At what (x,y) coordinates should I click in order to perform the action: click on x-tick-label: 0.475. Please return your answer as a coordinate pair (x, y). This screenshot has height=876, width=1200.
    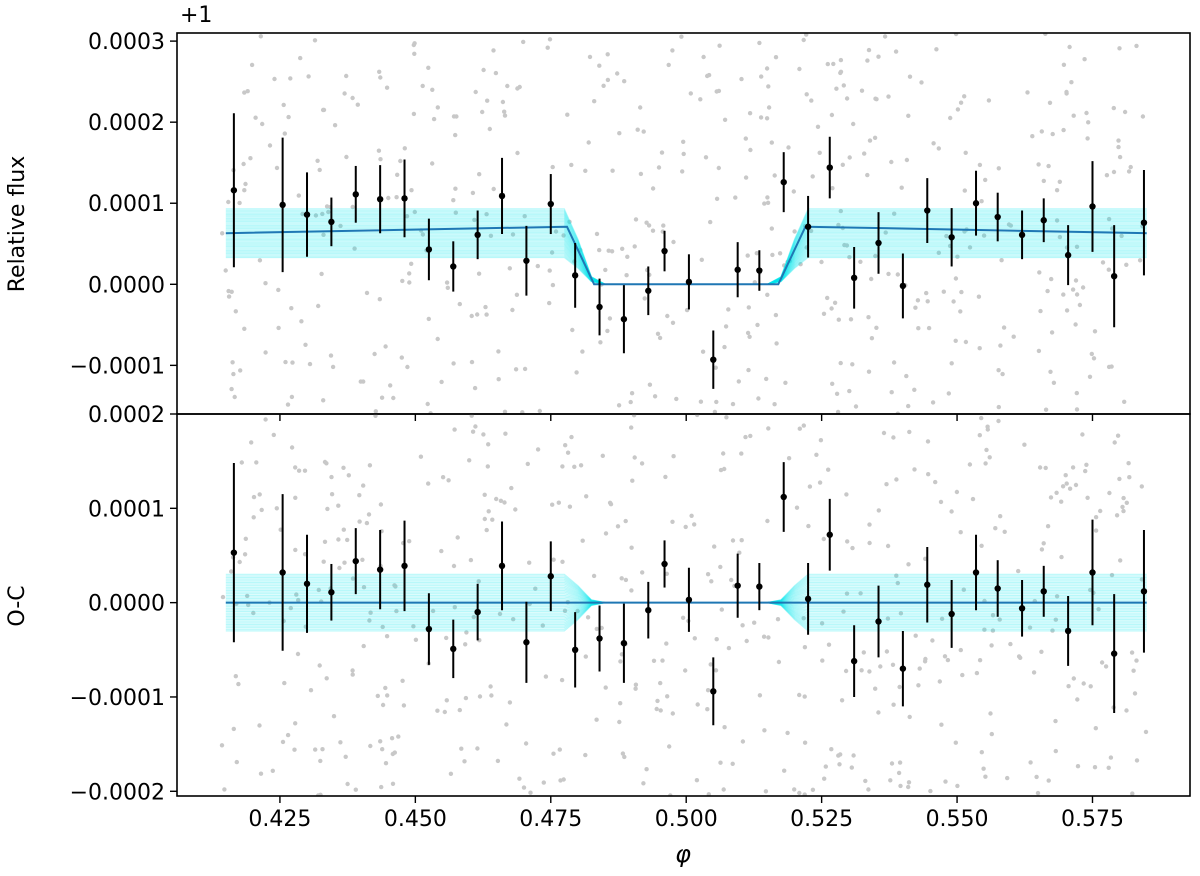
    Looking at the image, I should click on (550, 819).